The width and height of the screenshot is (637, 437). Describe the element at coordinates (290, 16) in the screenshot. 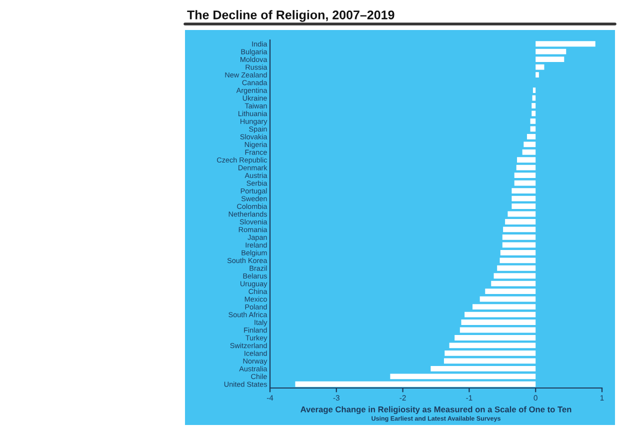

I see `chart-title: The Decline of Religion, 2007–2019` at that location.